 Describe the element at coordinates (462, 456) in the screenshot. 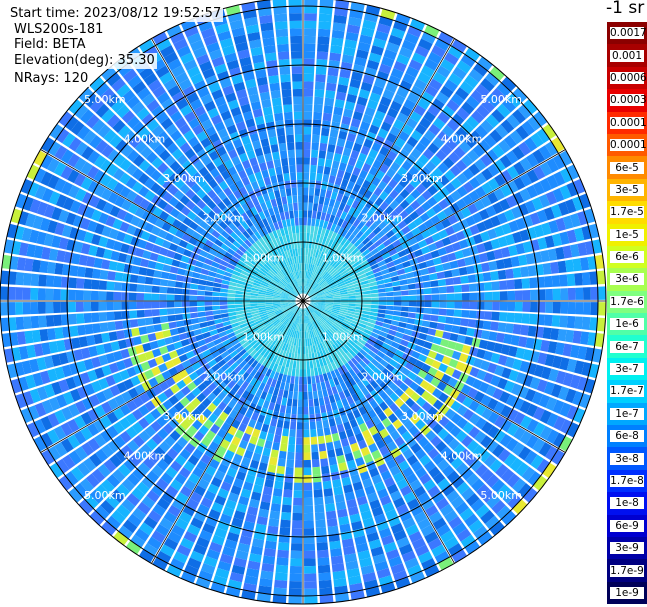

I see `range-ring-label: 4.00km` at that location.